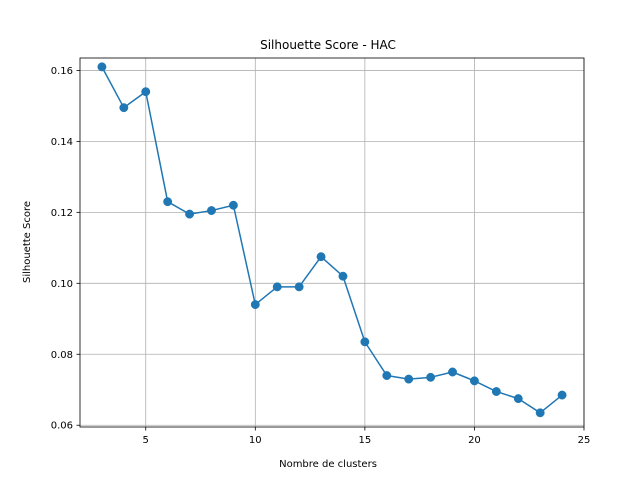  I want to click on x-tick-label: 5, so click(146, 440).